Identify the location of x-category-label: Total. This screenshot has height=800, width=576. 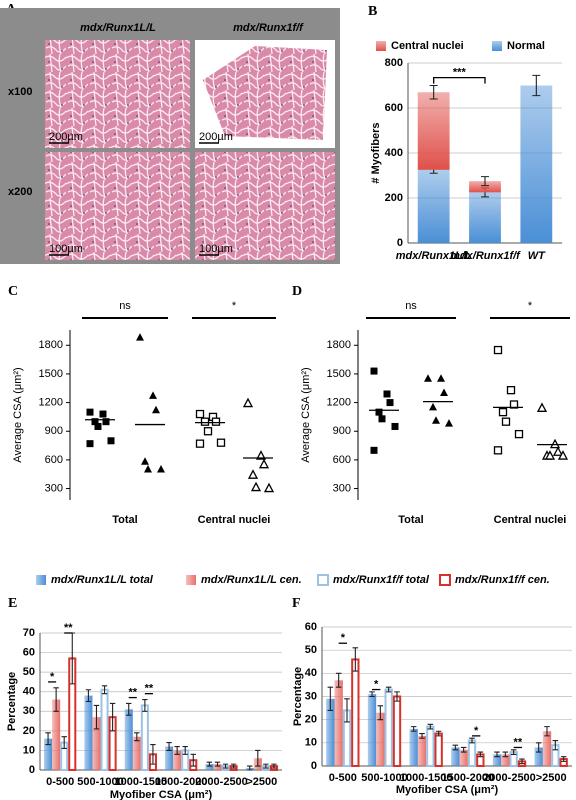
(124, 520).